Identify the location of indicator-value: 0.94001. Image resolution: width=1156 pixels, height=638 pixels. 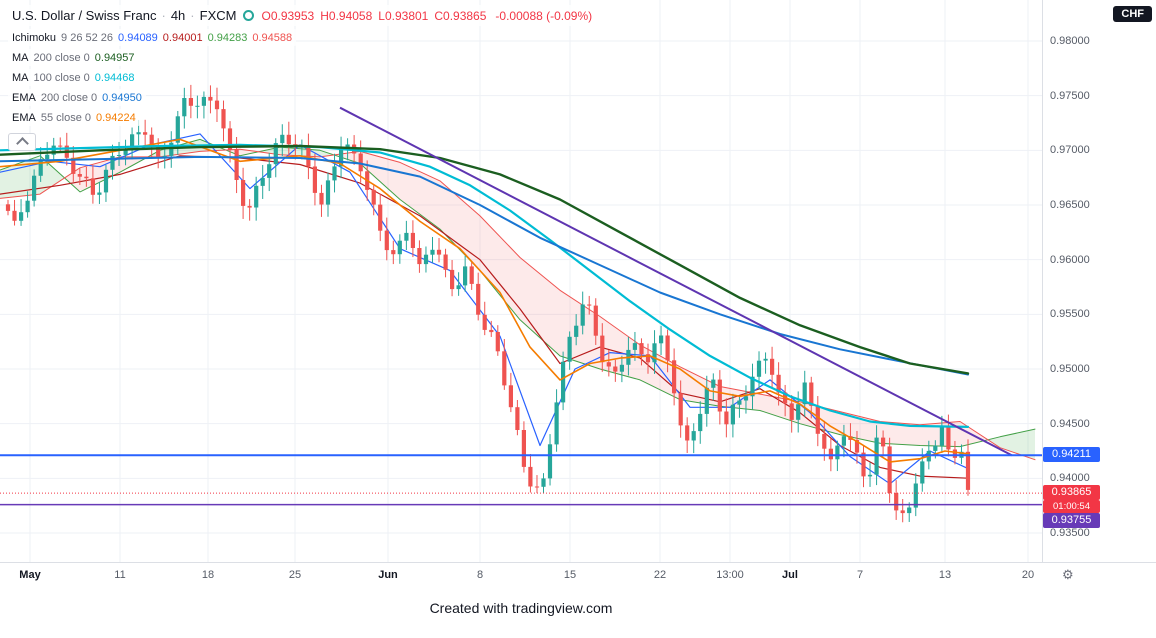
(182, 37).